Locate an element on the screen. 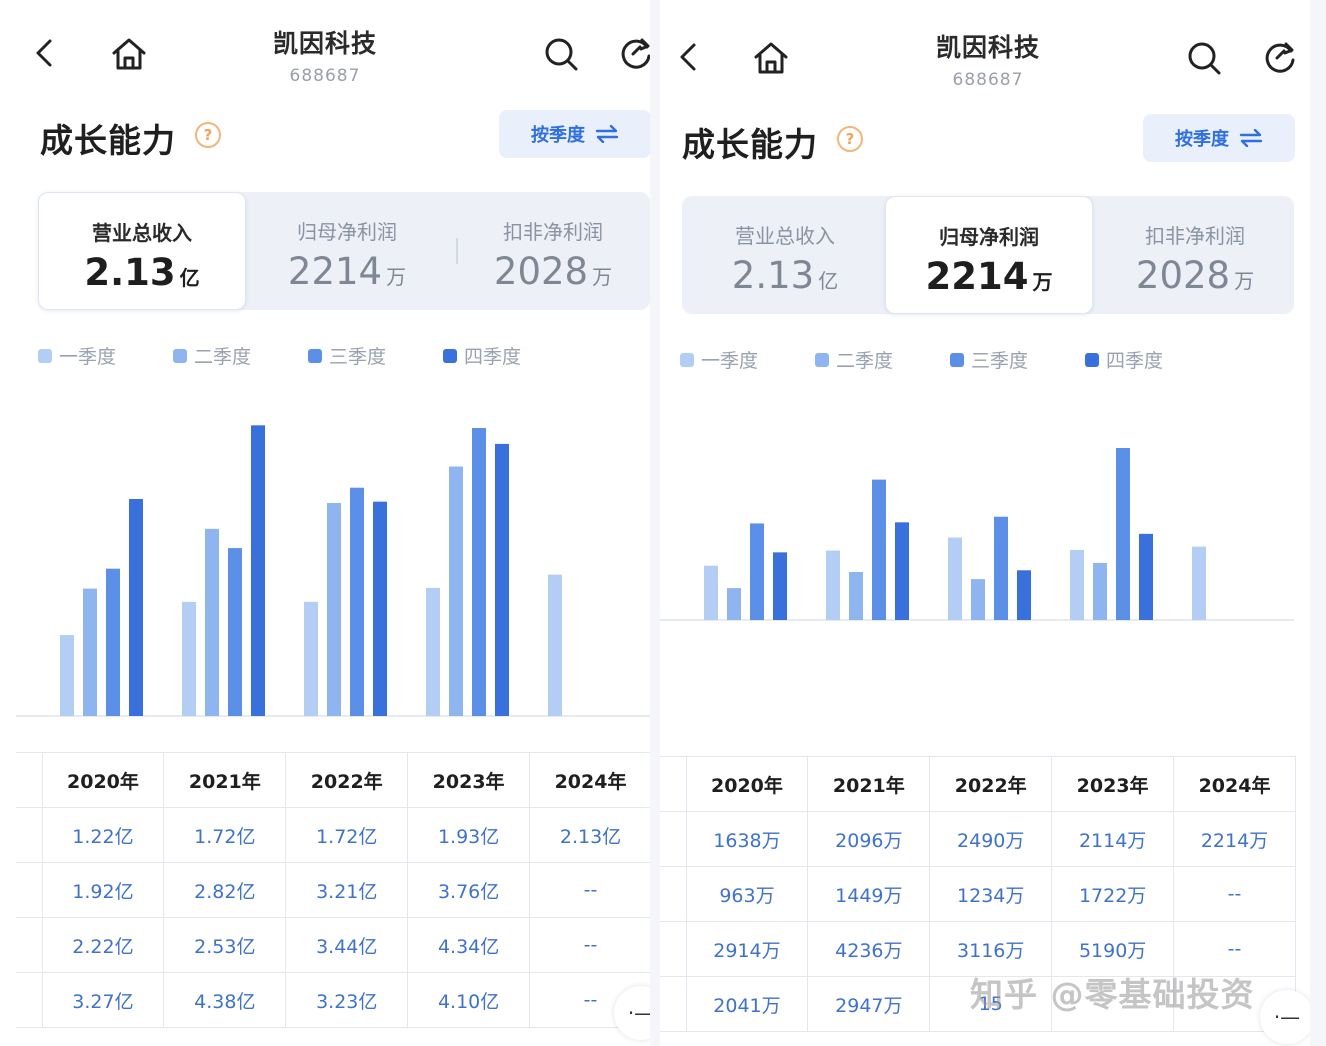 The width and height of the screenshot is (1326, 1046). table-cell: 1449万 is located at coordinates (869, 894).